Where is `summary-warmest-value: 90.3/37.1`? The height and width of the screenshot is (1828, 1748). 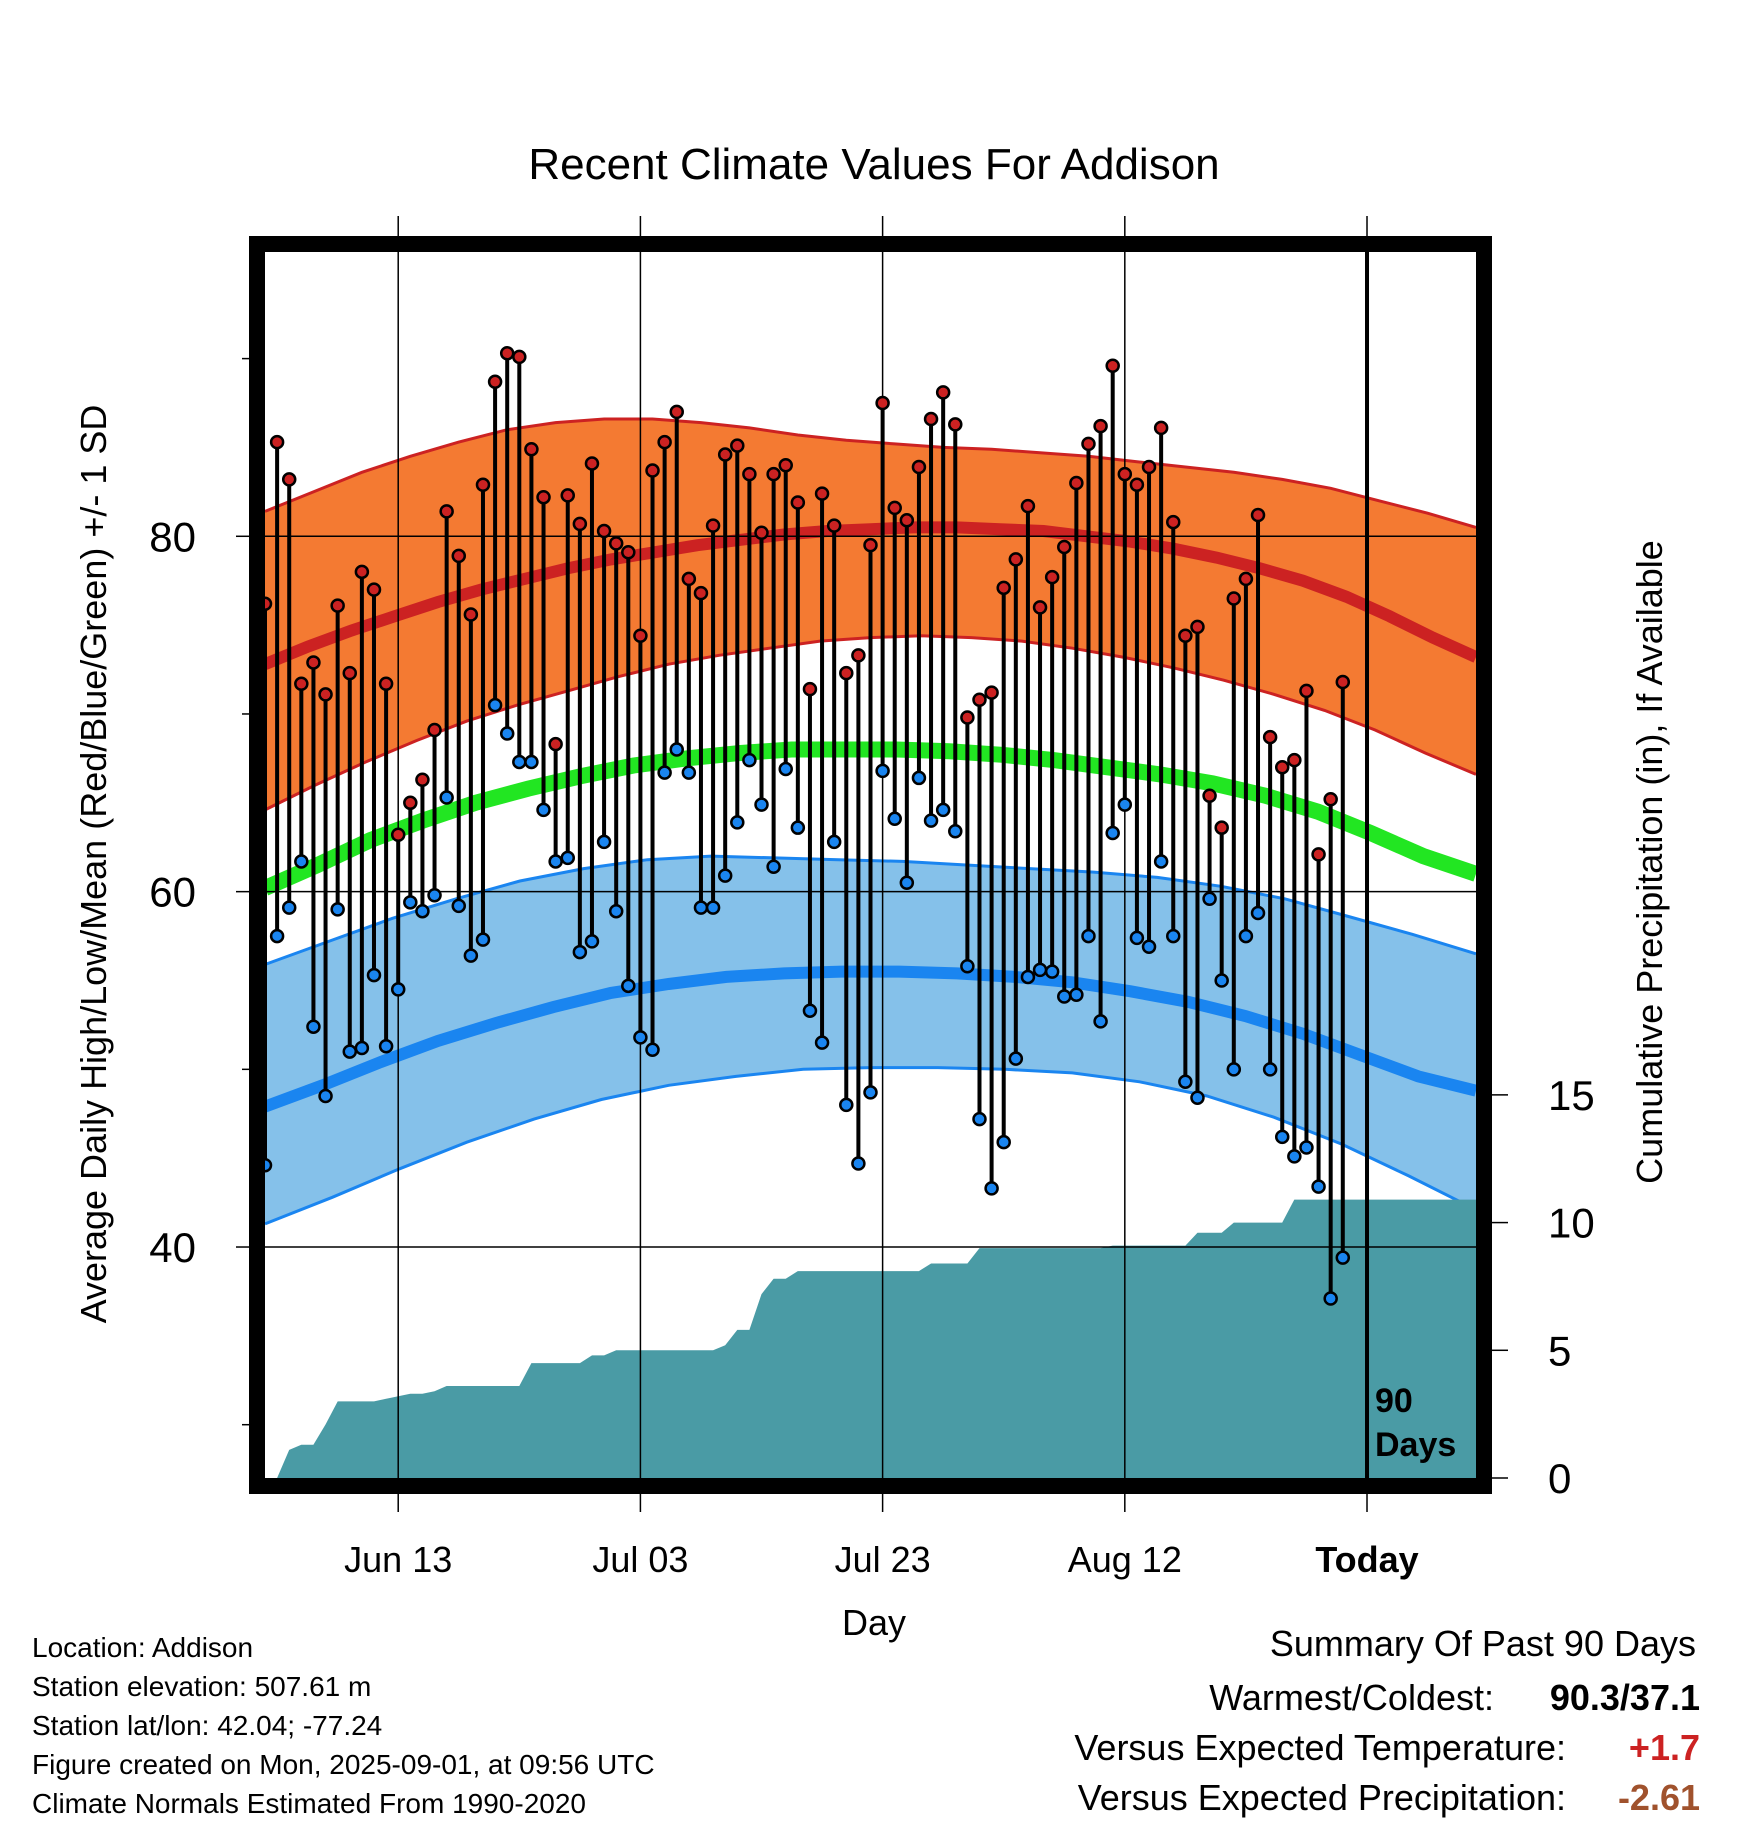 summary-warmest-value: 90.3/37.1 is located at coordinates (1625, 1697).